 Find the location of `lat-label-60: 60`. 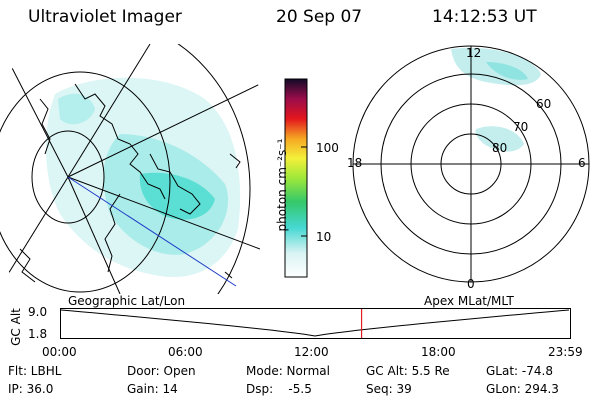

lat-label-60: 60 is located at coordinates (544, 104).